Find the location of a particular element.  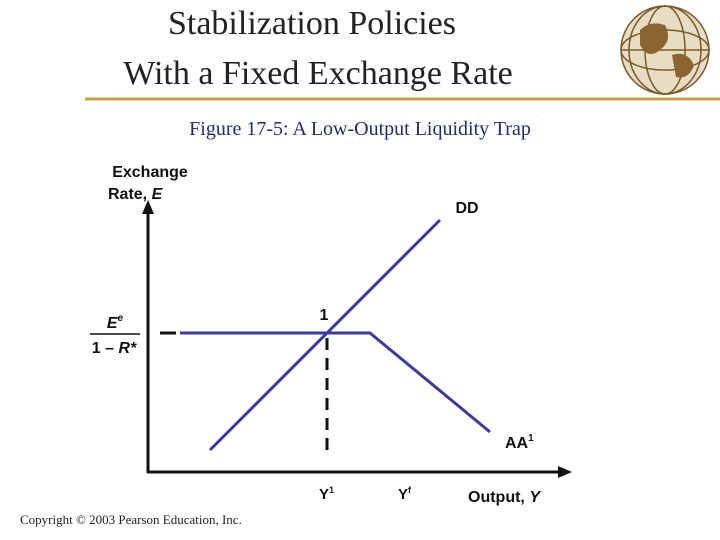

point-label: 1 is located at coordinates (324, 315).